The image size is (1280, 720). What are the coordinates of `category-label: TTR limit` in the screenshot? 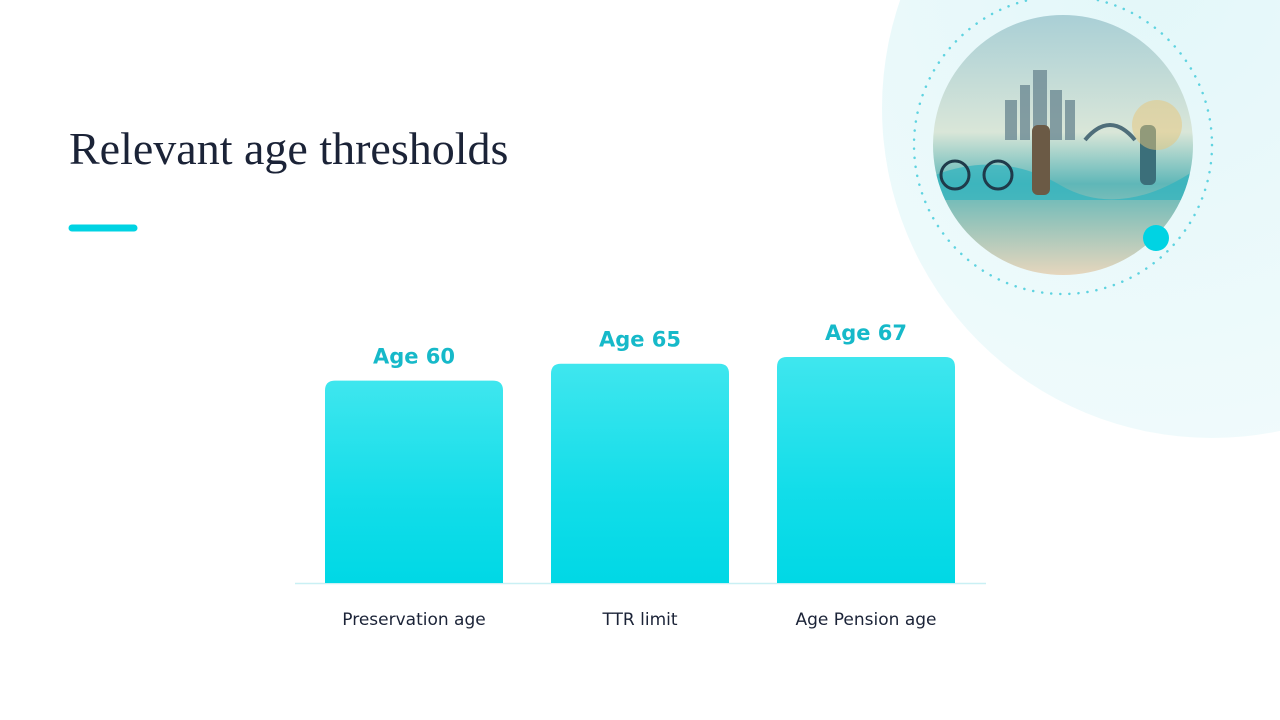 It's located at (639, 620).